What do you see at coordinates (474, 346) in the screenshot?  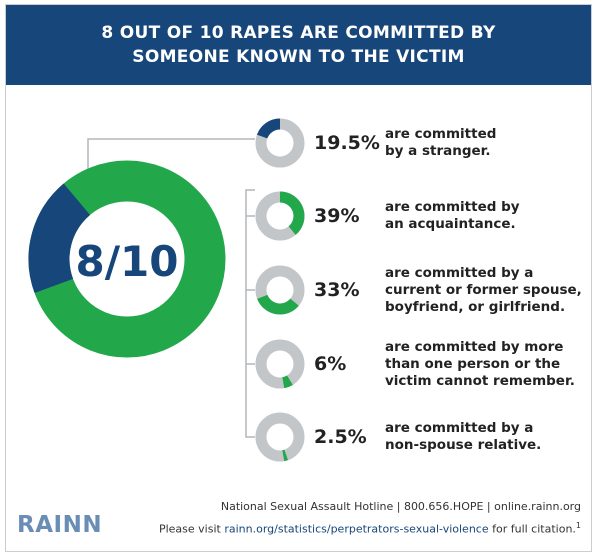 I see `item-description-line: are committed by more` at bounding box center [474, 346].